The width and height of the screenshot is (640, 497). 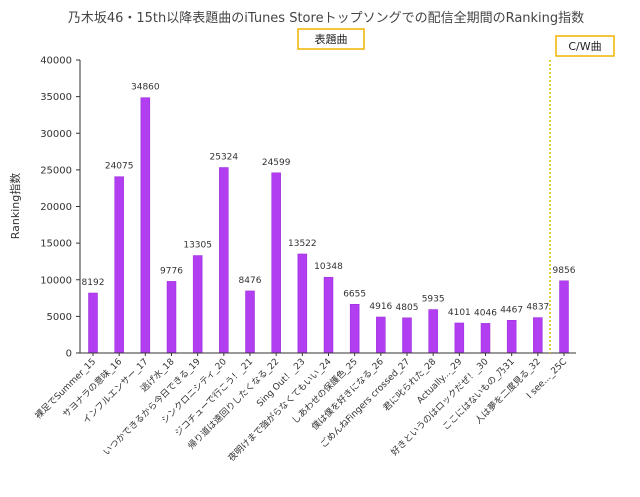 I want to click on y-axis-title: Ranking指数, so click(x=15, y=206).